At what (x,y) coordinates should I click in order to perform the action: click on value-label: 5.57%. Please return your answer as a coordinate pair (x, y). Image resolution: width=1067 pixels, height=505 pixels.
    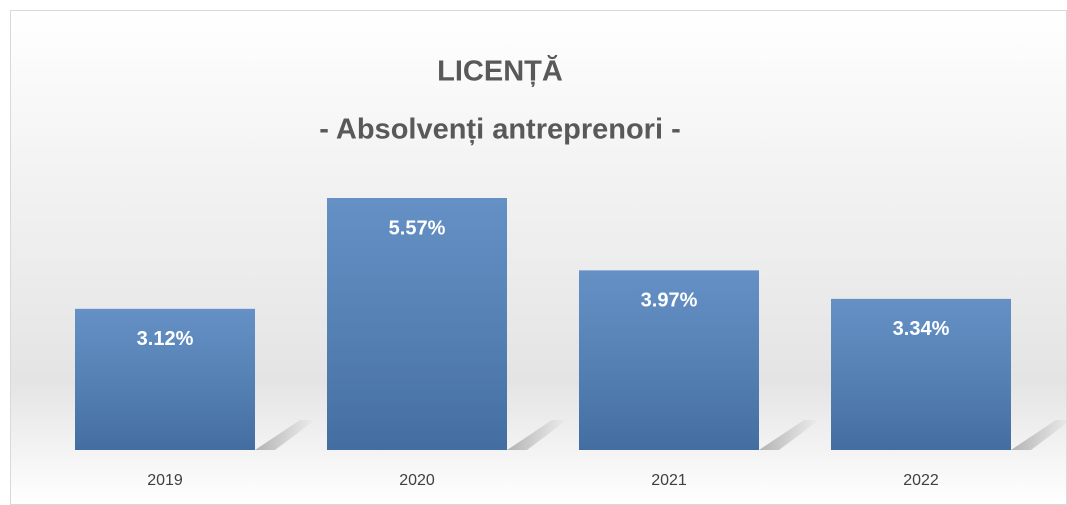
    Looking at the image, I should click on (417, 228).